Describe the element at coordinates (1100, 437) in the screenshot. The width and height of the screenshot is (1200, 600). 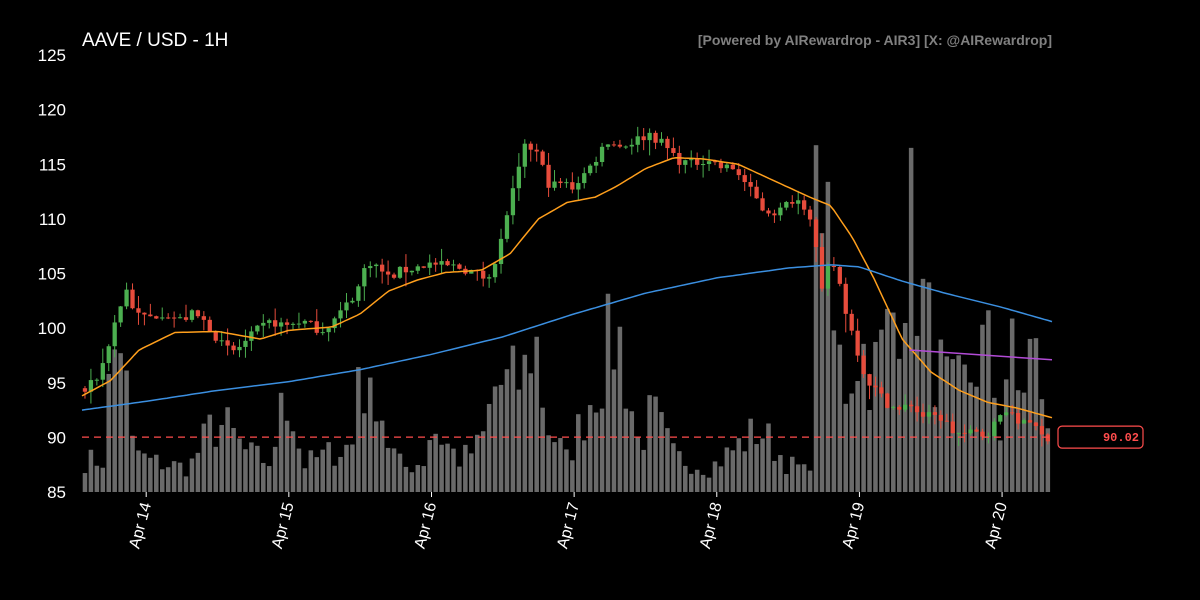
I see `last-price-box` at that location.